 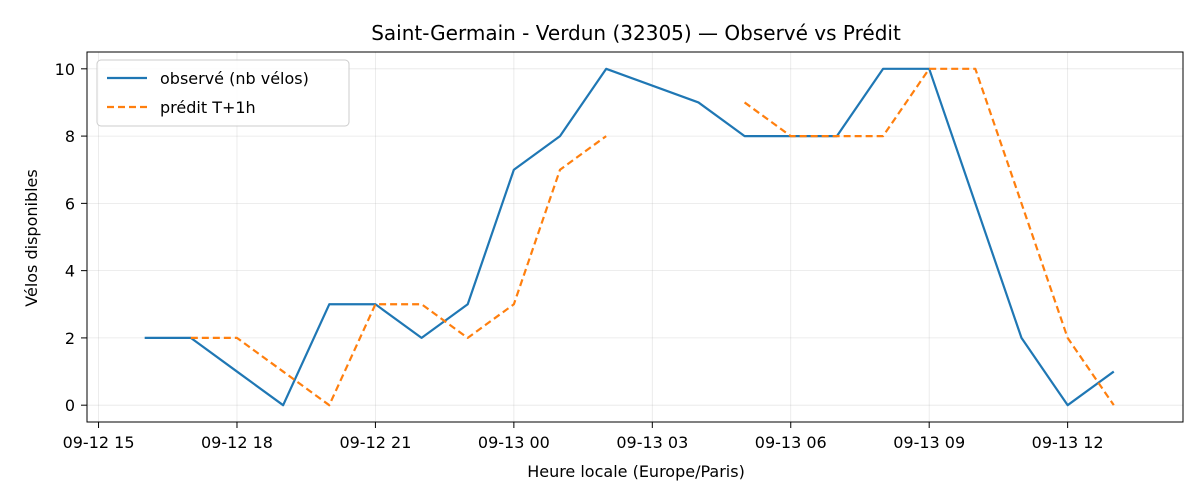 What do you see at coordinates (65, 69) in the screenshot?
I see `y-tick-label: 10` at bounding box center [65, 69].